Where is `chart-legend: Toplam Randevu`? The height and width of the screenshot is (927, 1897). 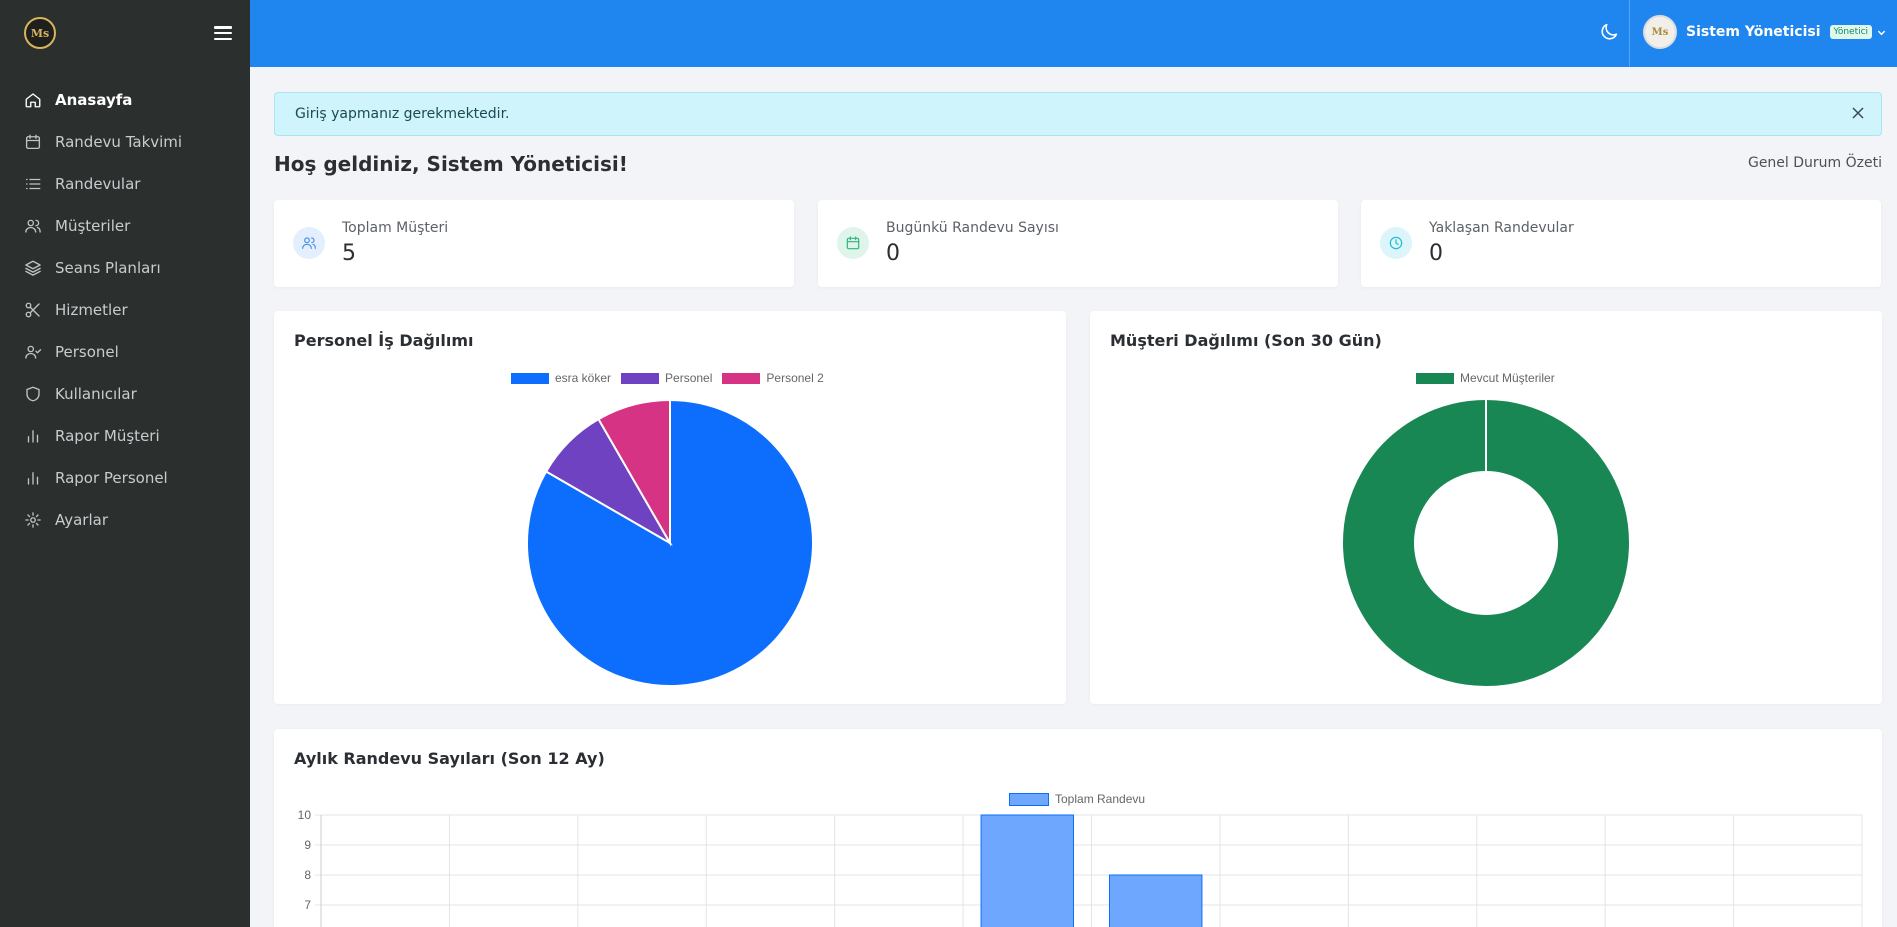 chart-legend: Toplam Randevu is located at coordinates (1082, 799).